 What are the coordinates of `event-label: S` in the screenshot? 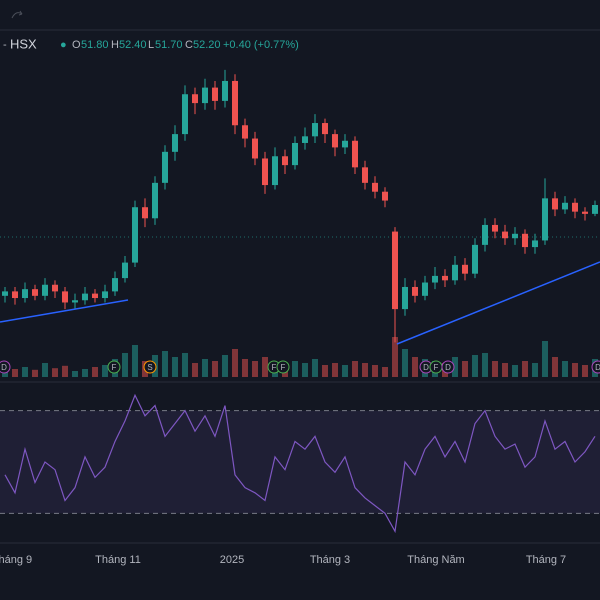 It's located at (149, 367).